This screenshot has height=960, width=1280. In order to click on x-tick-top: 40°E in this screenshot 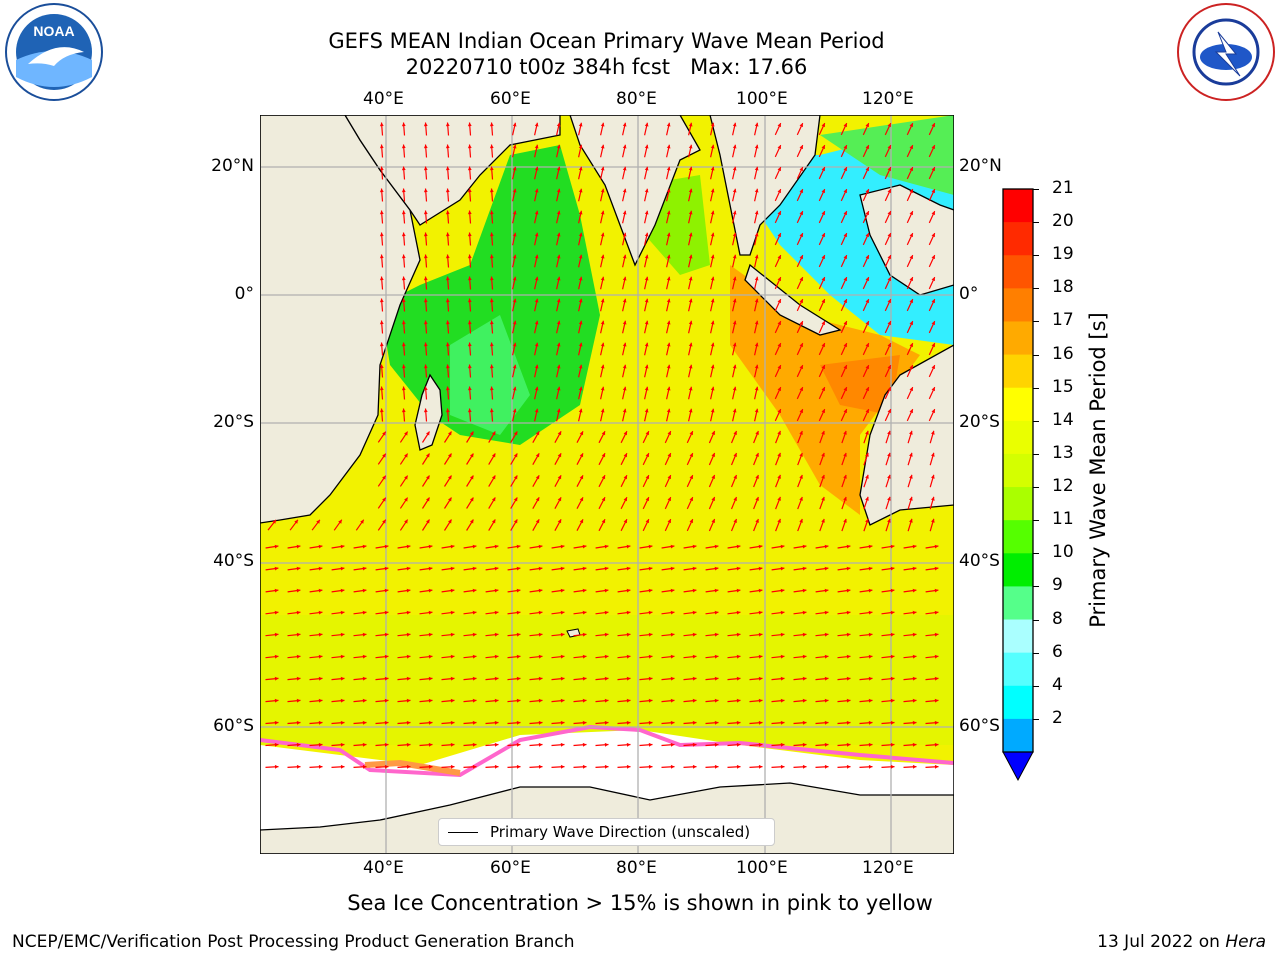, I will do `click(383, 99)`.